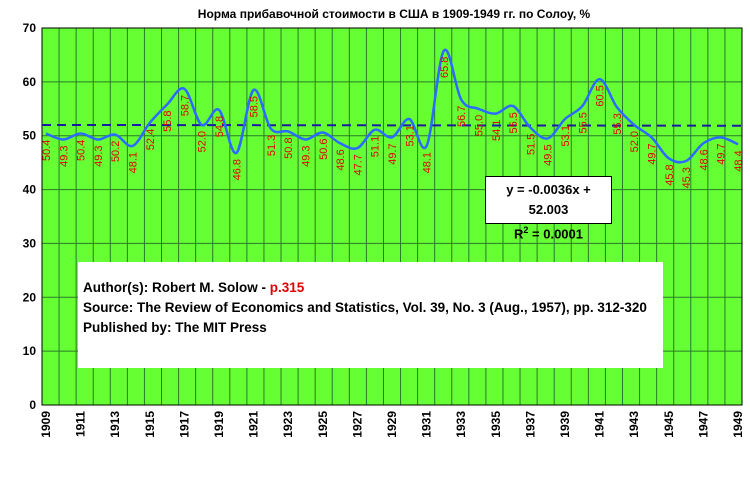 This screenshot has width=750, height=482. What do you see at coordinates (427, 424) in the screenshot?
I see `x-tick-label: 1931` at bounding box center [427, 424].